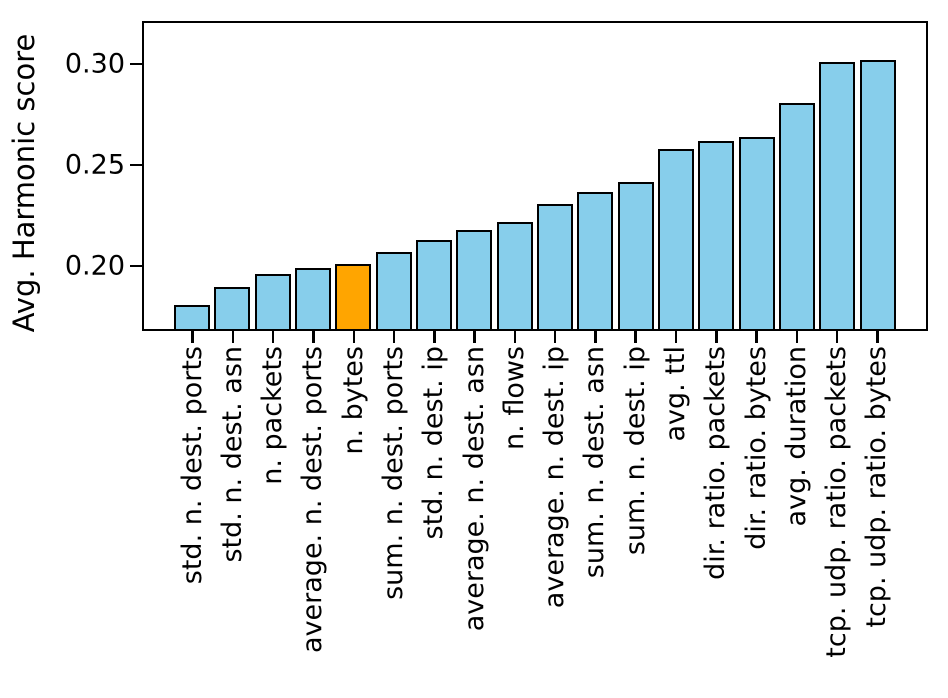  Describe the element at coordinates (434, 443) in the screenshot. I see `x-tick-label: std. n. dest. ip` at that location.